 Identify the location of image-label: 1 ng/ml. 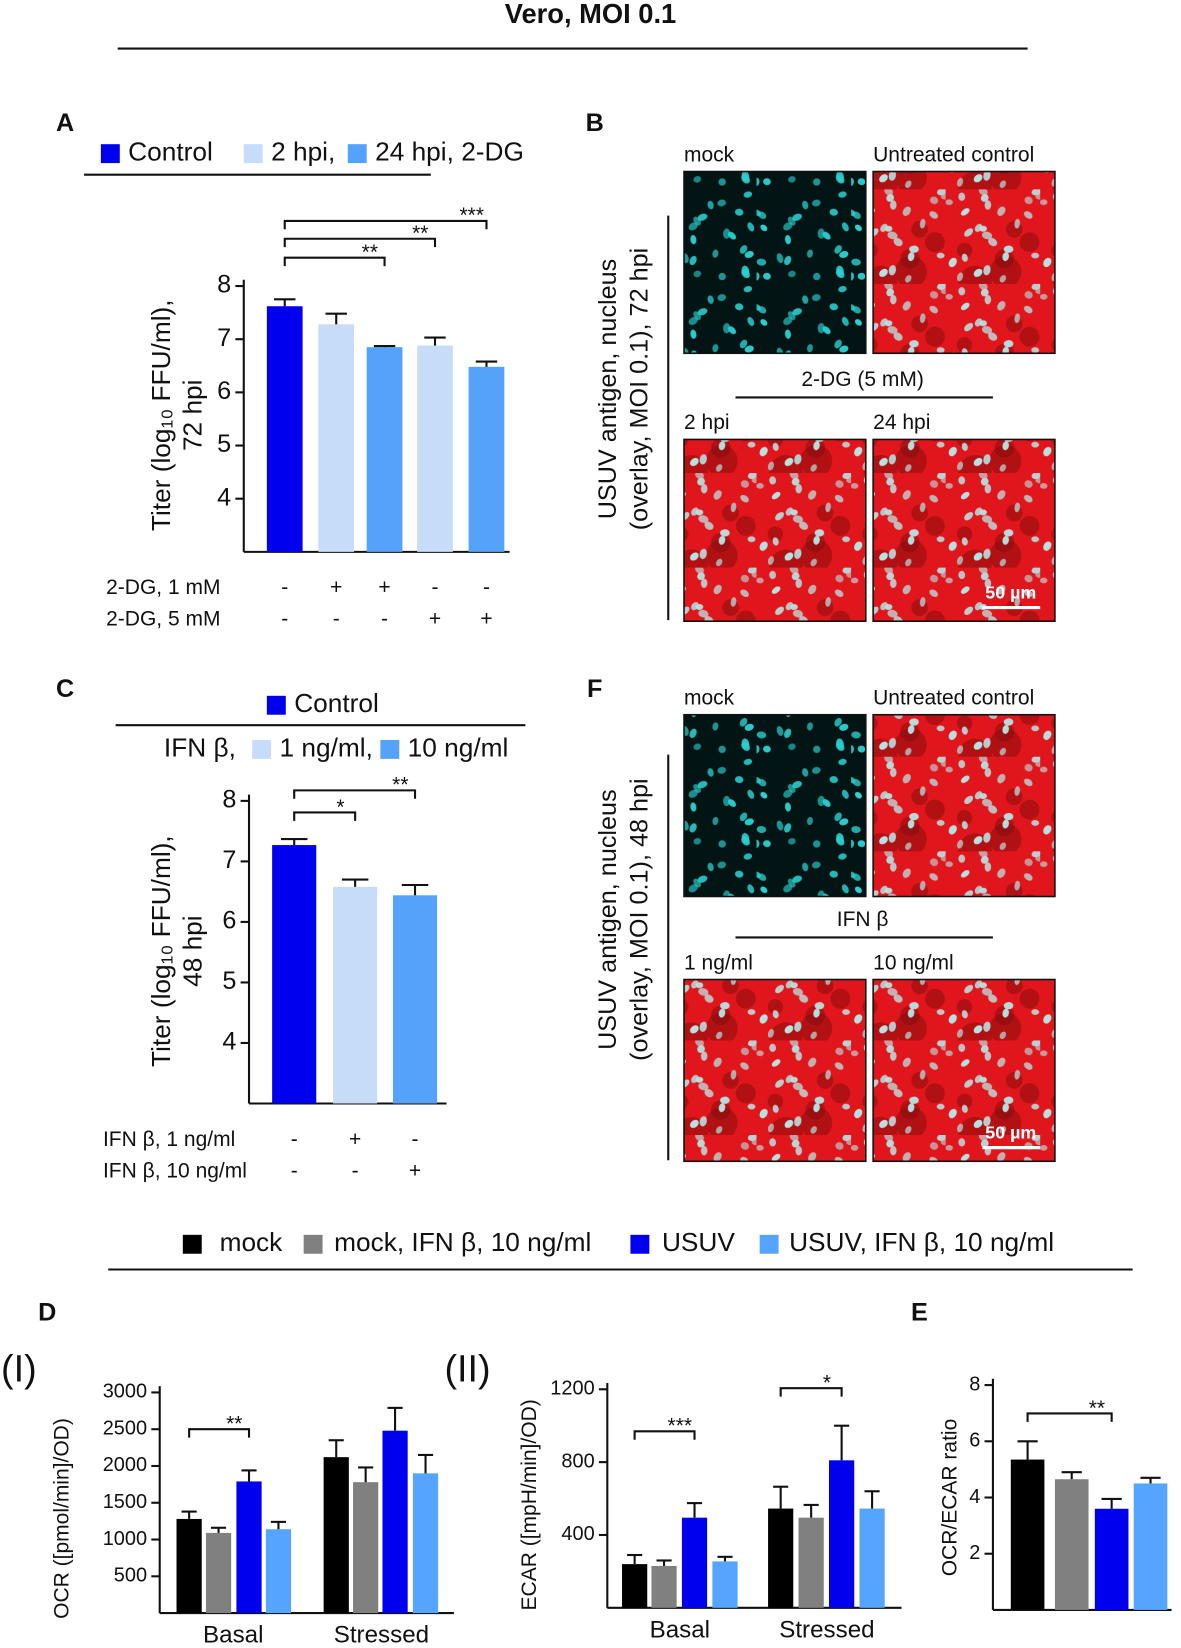
(718, 962).